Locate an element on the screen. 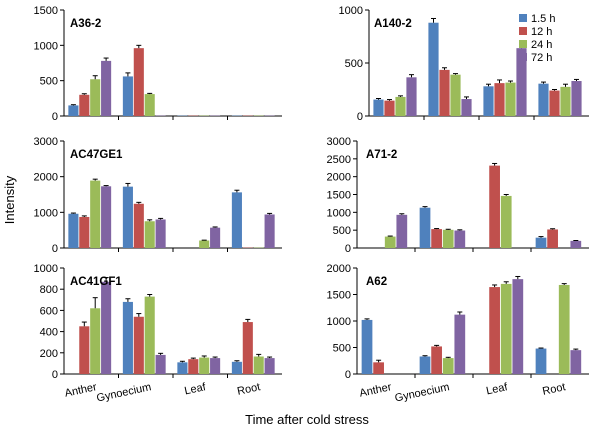 This screenshot has height=432, width=600. panel-a62: 0 500 1000 1500 2000 A62 is located at coordinates (458, 322).